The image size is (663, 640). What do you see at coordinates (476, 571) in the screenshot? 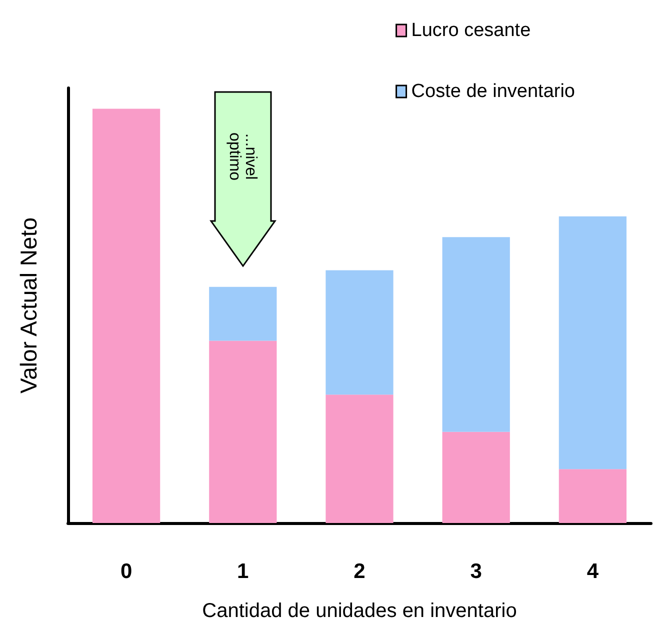
I see `x-tick-label: 3` at bounding box center [476, 571].